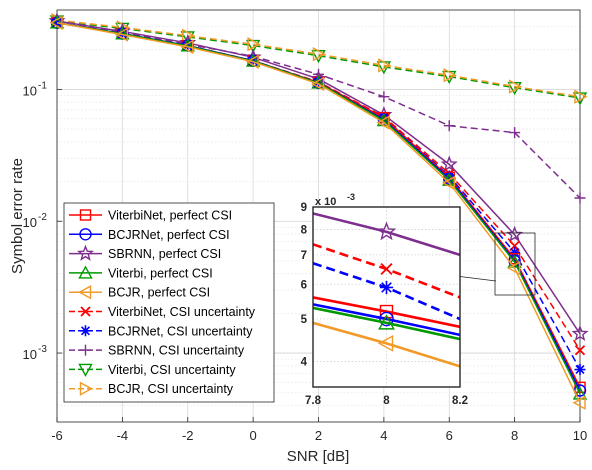 The height and width of the screenshot is (470, 592). I want to click on legend-entry: SBRNN, perfect CSI, so click(145, 252).